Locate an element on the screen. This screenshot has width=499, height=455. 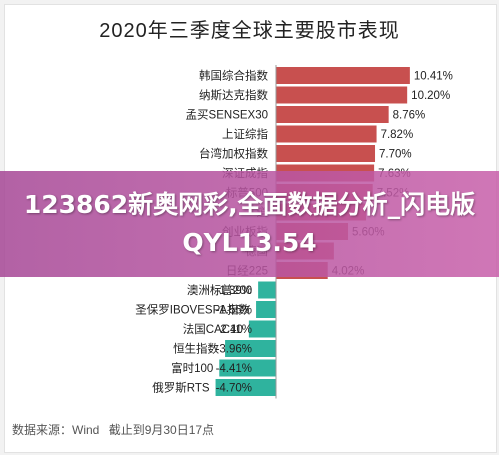
category-label: 孟买SENSEX30 is located at coordinates (227, 115).